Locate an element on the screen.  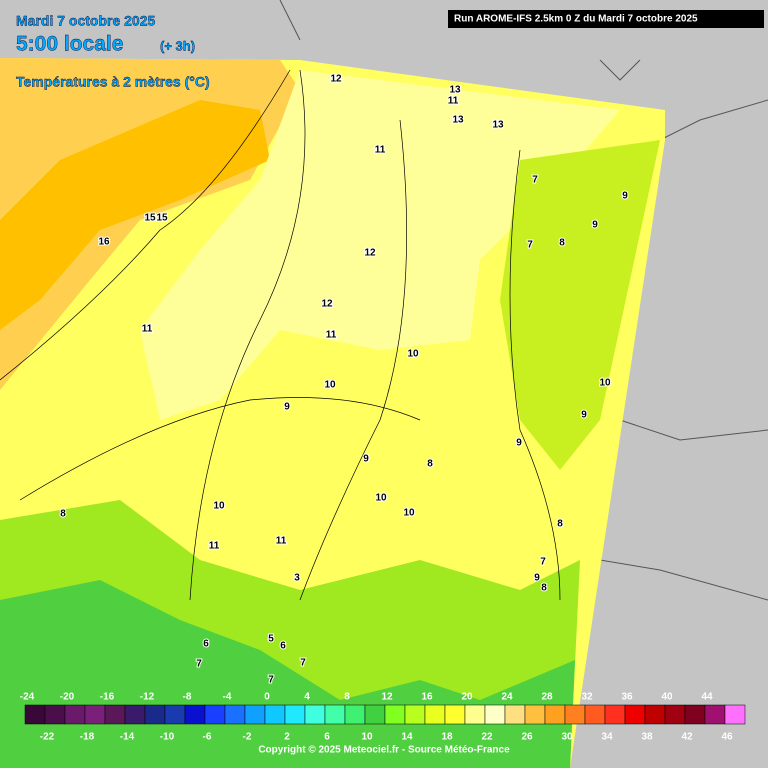
sea-warmest is located at coordinates (135, 215).